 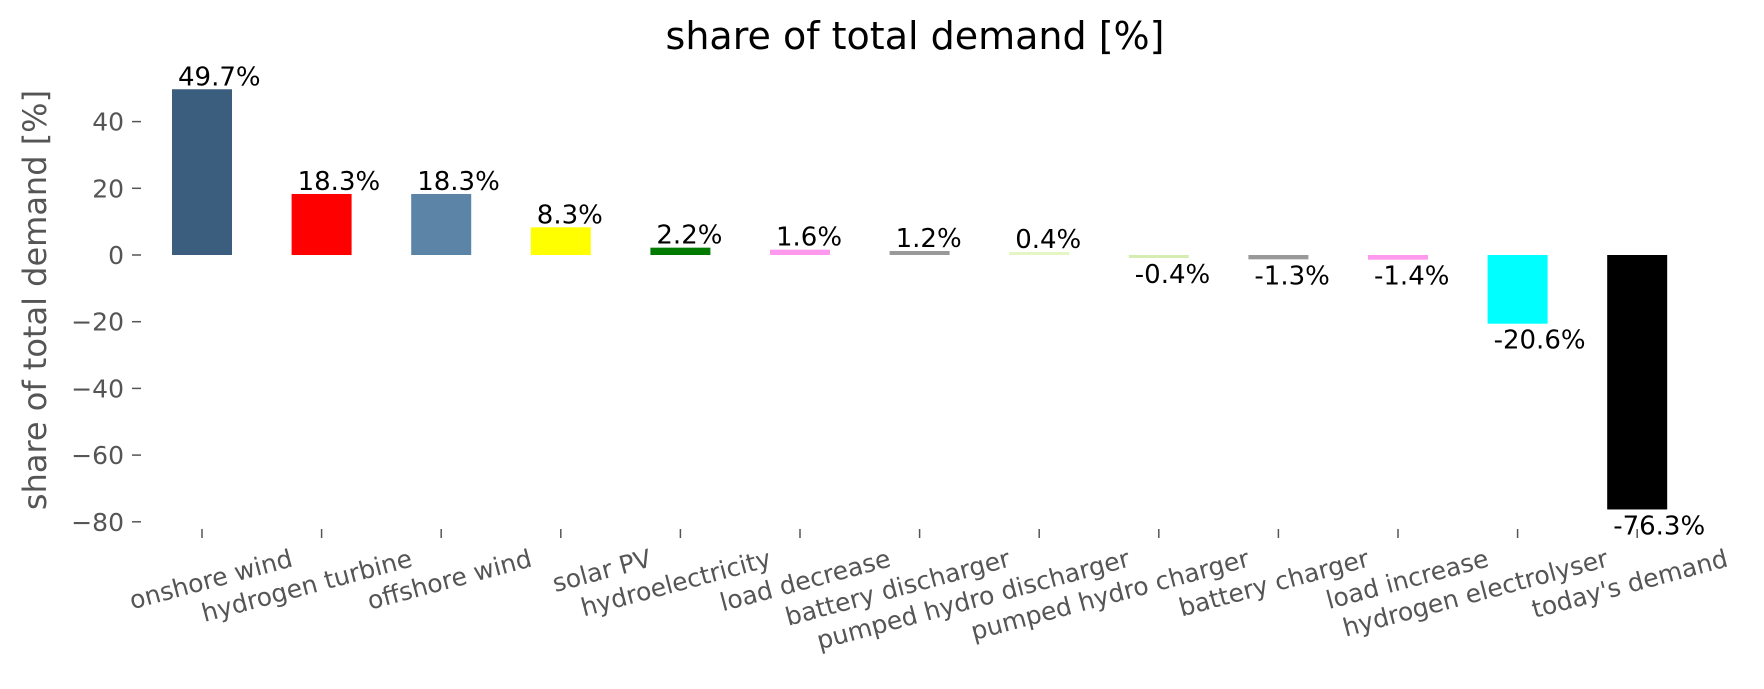 I want to click on y-tick-label: 0, so click(x=116, y=255).